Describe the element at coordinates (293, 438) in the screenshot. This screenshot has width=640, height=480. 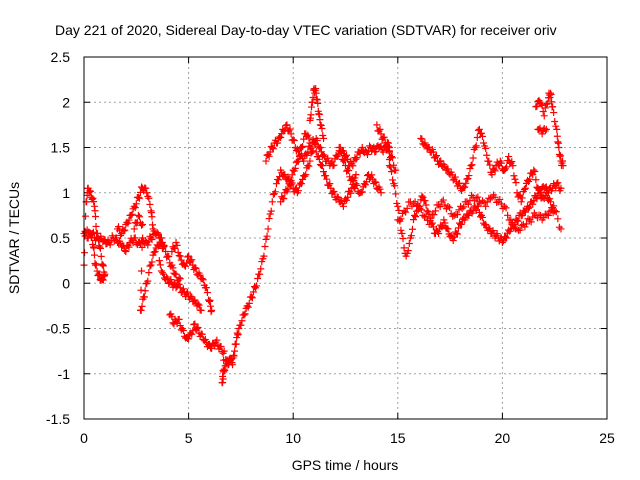
I see `x-tick-label: 10` at that location.